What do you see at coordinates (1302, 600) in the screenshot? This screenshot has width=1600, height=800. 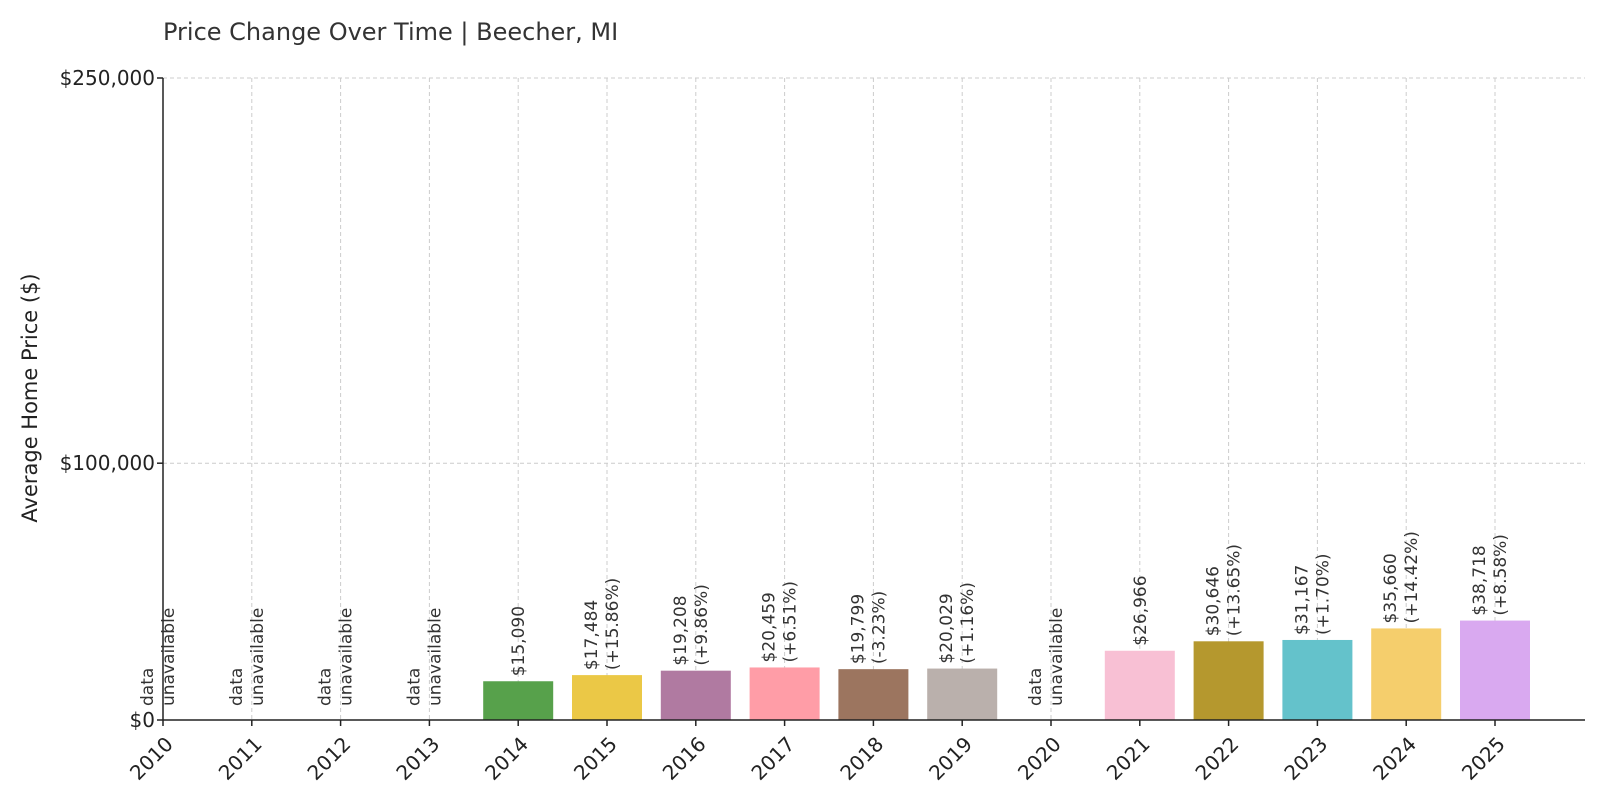 I see `data-label-value: $31,167` at bounding box center [1302, 600].